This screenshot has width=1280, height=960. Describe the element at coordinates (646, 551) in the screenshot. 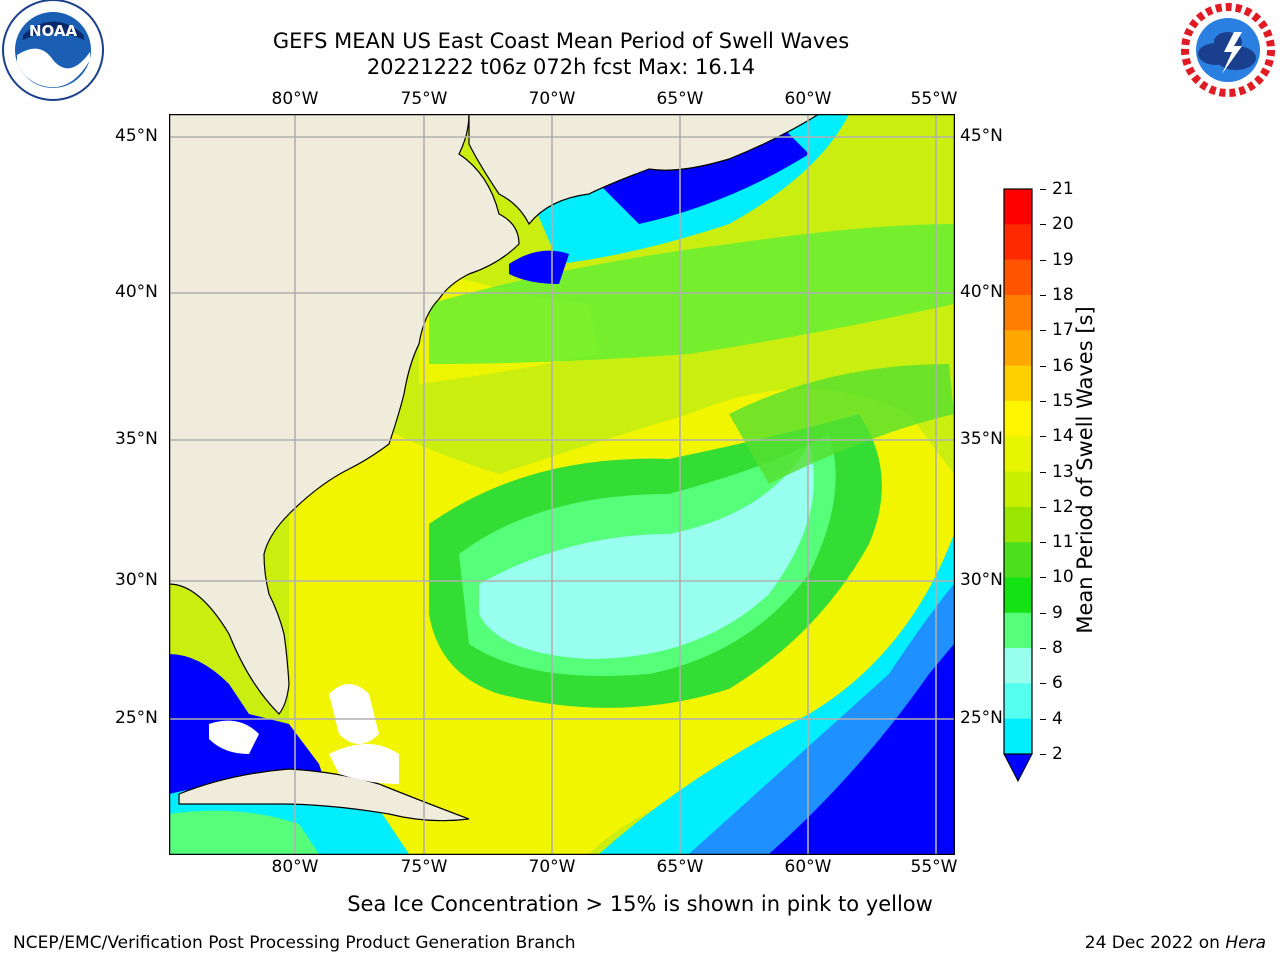

I see `central-cyan-low` at that location.